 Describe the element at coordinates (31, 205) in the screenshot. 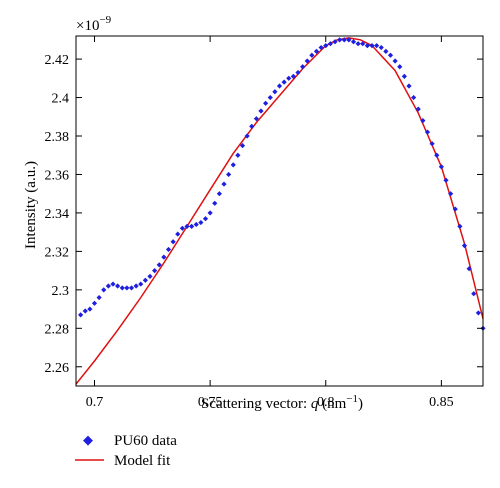

I see `y-axis-label: Intensity (a.u.)` at that location.